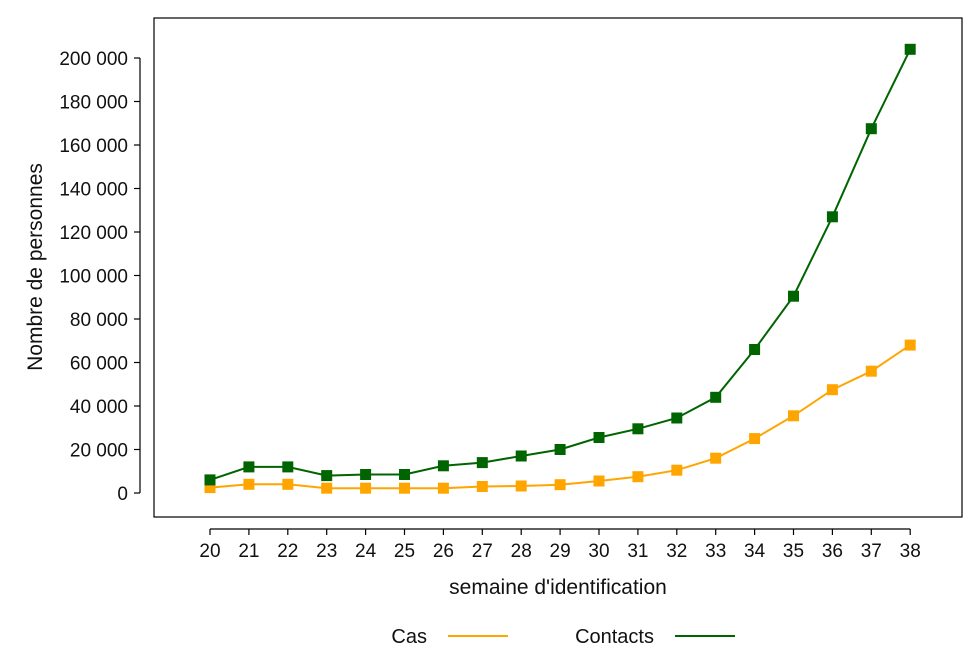  What do you see at coordinates (93, 277) in the screenshot?
I see `y-tick-label: 100 000` at bounding box center [93, 277].